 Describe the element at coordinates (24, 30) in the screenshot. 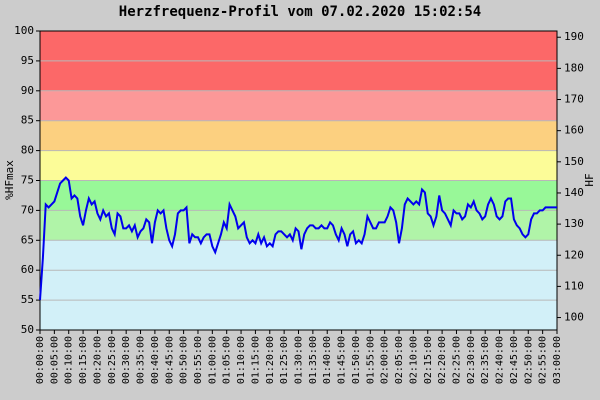

I see `y-tick-label: 100` at that location.